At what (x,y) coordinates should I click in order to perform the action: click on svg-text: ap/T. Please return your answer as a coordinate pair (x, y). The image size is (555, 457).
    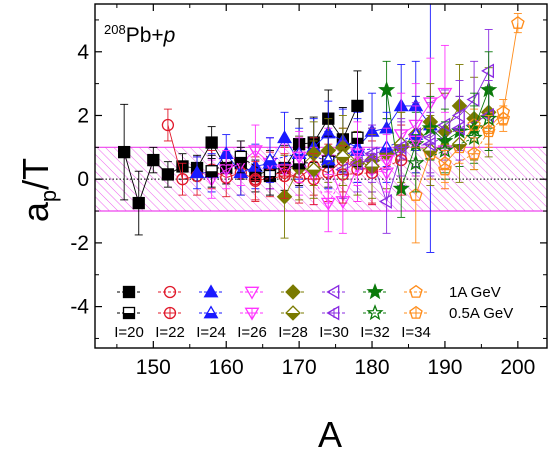
    Looking at the image, I should click on (38, 190).